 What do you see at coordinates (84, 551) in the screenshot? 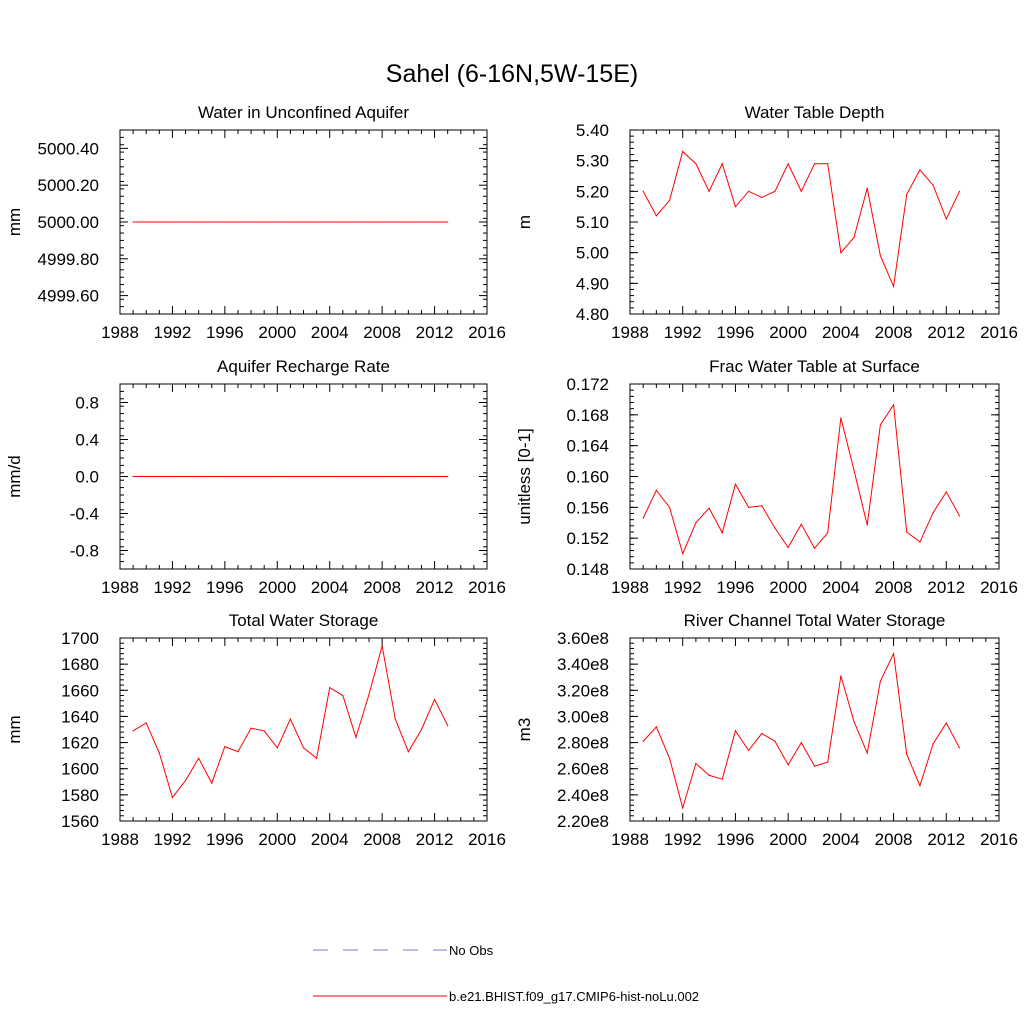
I see `y-tick-label: -0.8` at bounding box center [84, 551].